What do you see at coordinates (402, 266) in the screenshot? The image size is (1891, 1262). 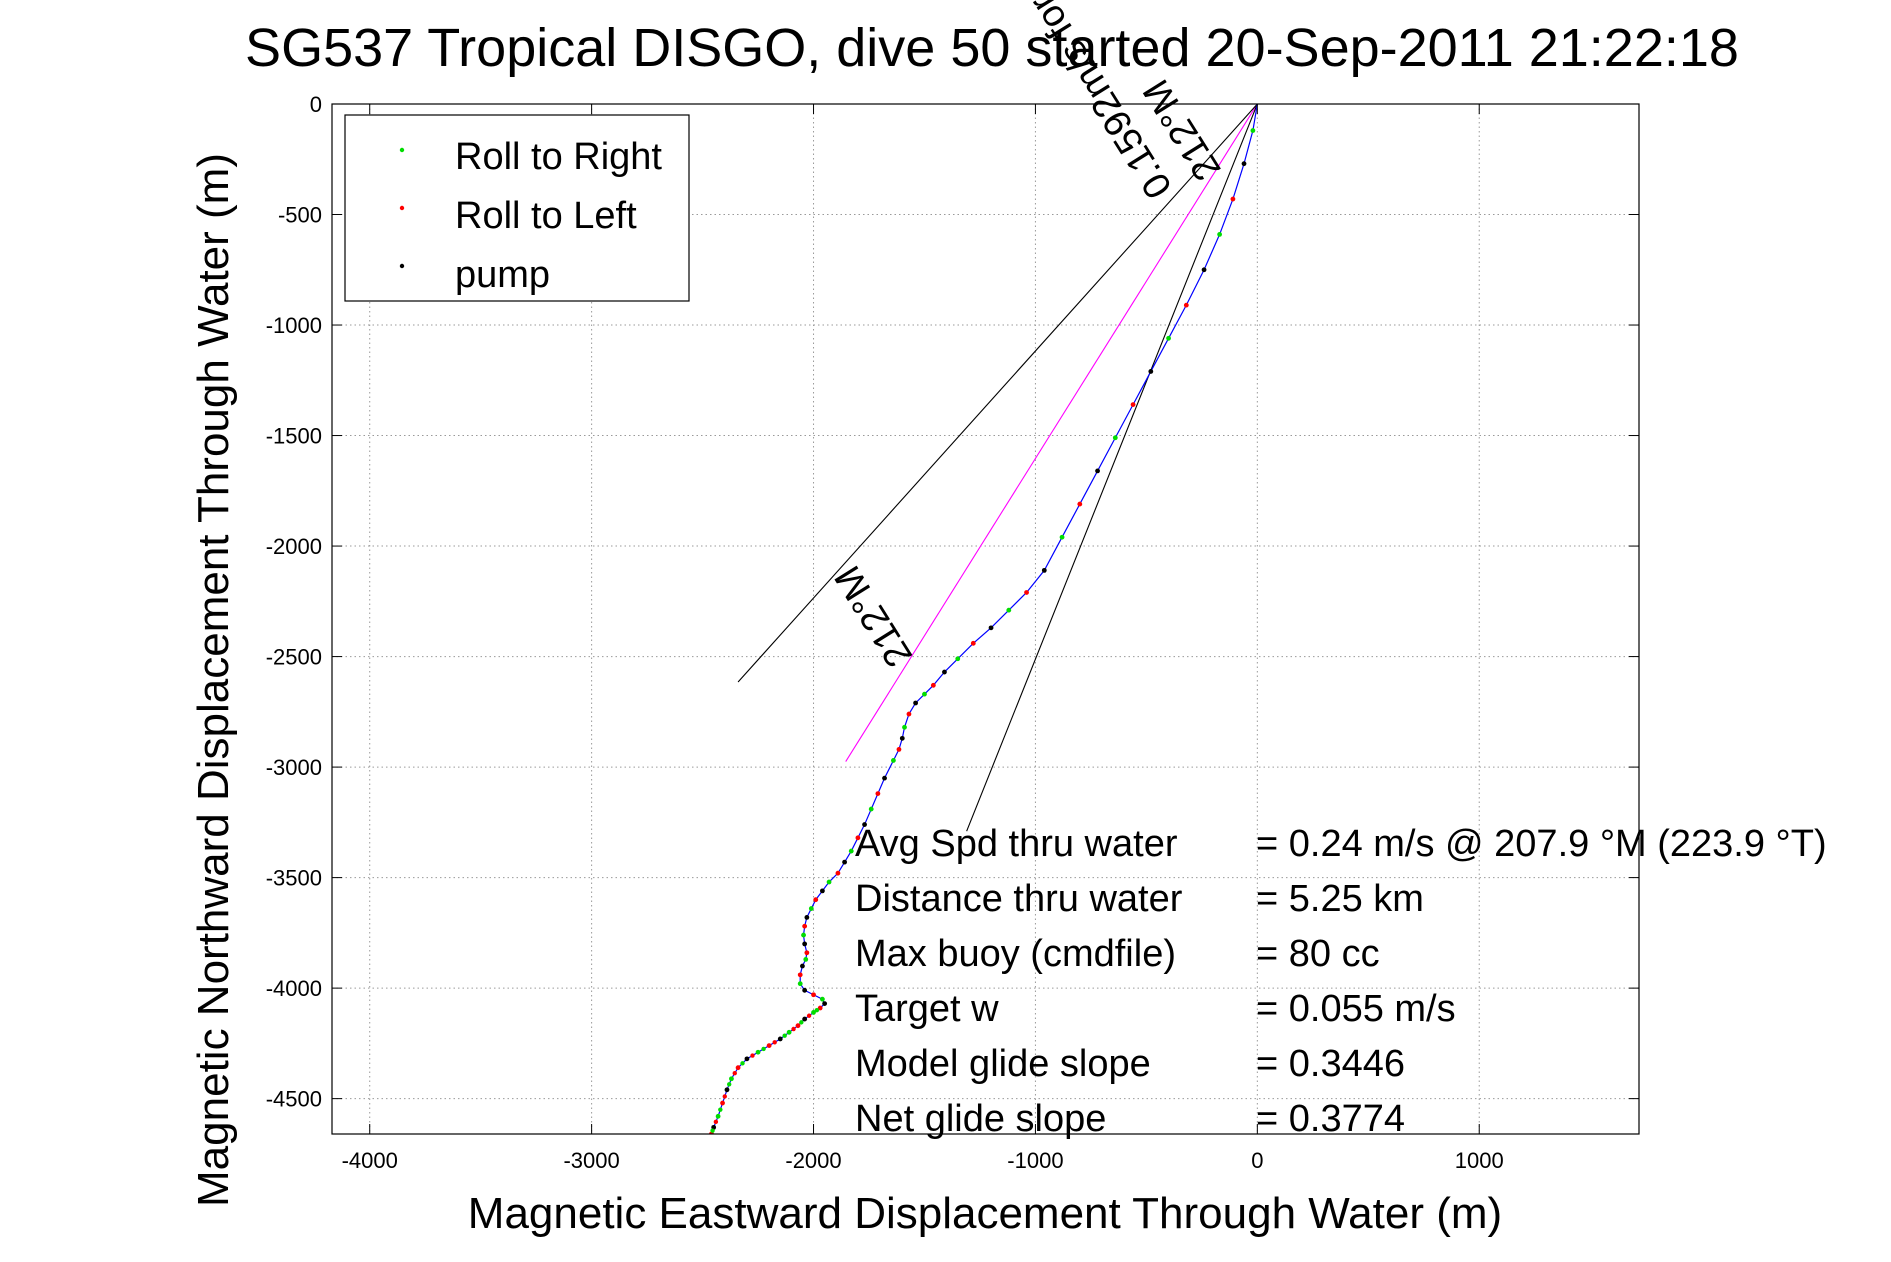 I see `legend-marker-pump` at bounding box center [402, 266].